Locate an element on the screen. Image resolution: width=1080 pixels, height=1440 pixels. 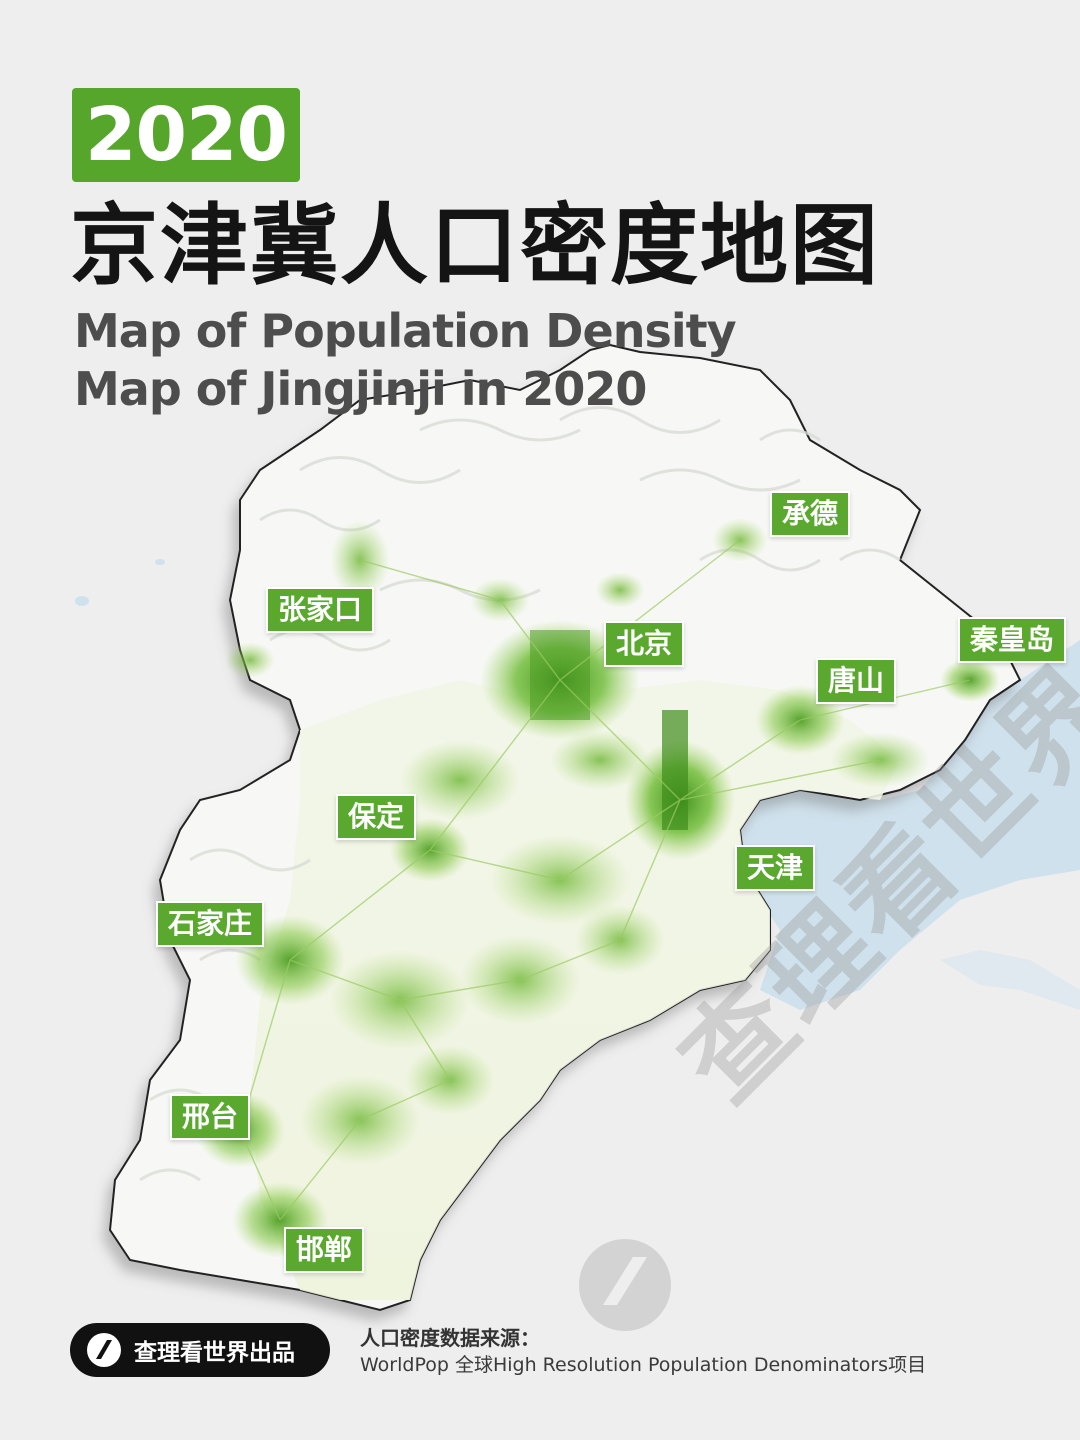
city-label-zhangjiakou: 张家口 is located at coordinates (320, 610).